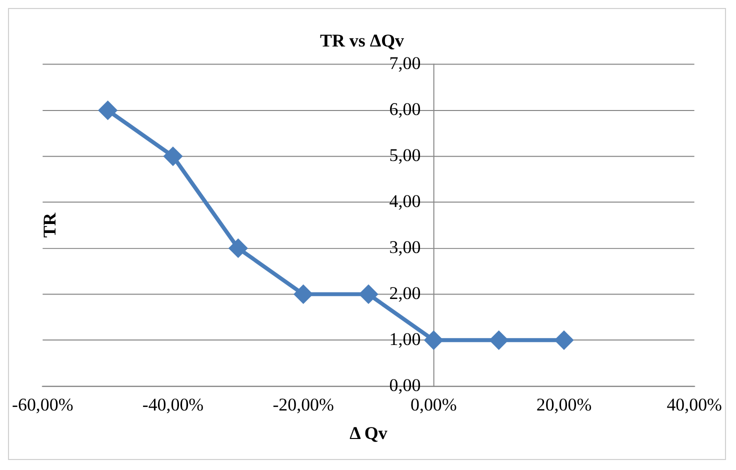 The height and width of the screenshot is (470, 736). Describe the element at coordinates (405, 384) in the screenshot. I see `y-tick-label: 0,00` at that location.